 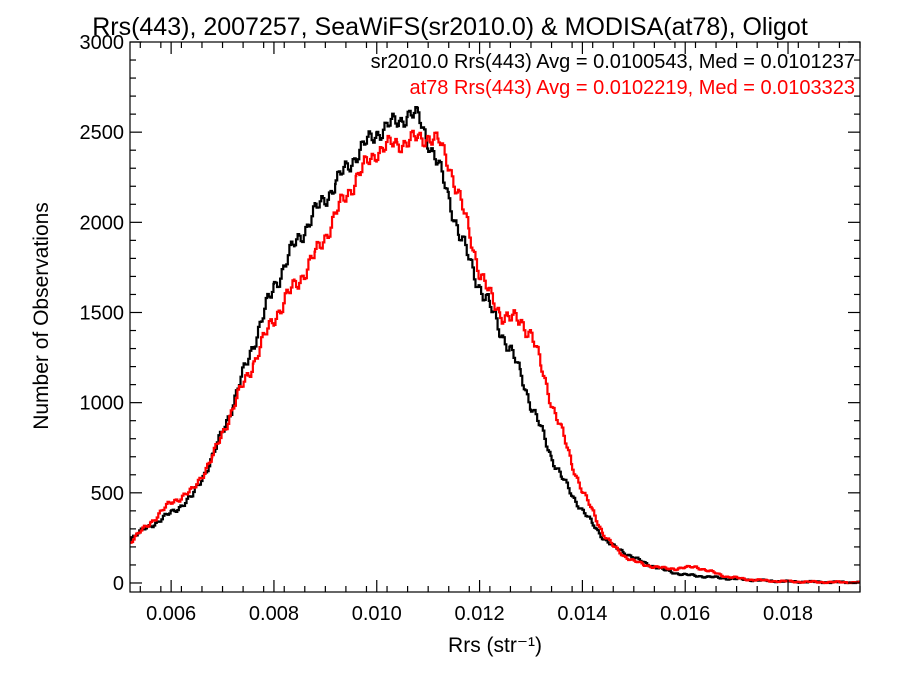 What do you see at coordinates (102, 133) in the screenshot?
I see `y-tick-label: 2500` at bounding box center [102, 133].